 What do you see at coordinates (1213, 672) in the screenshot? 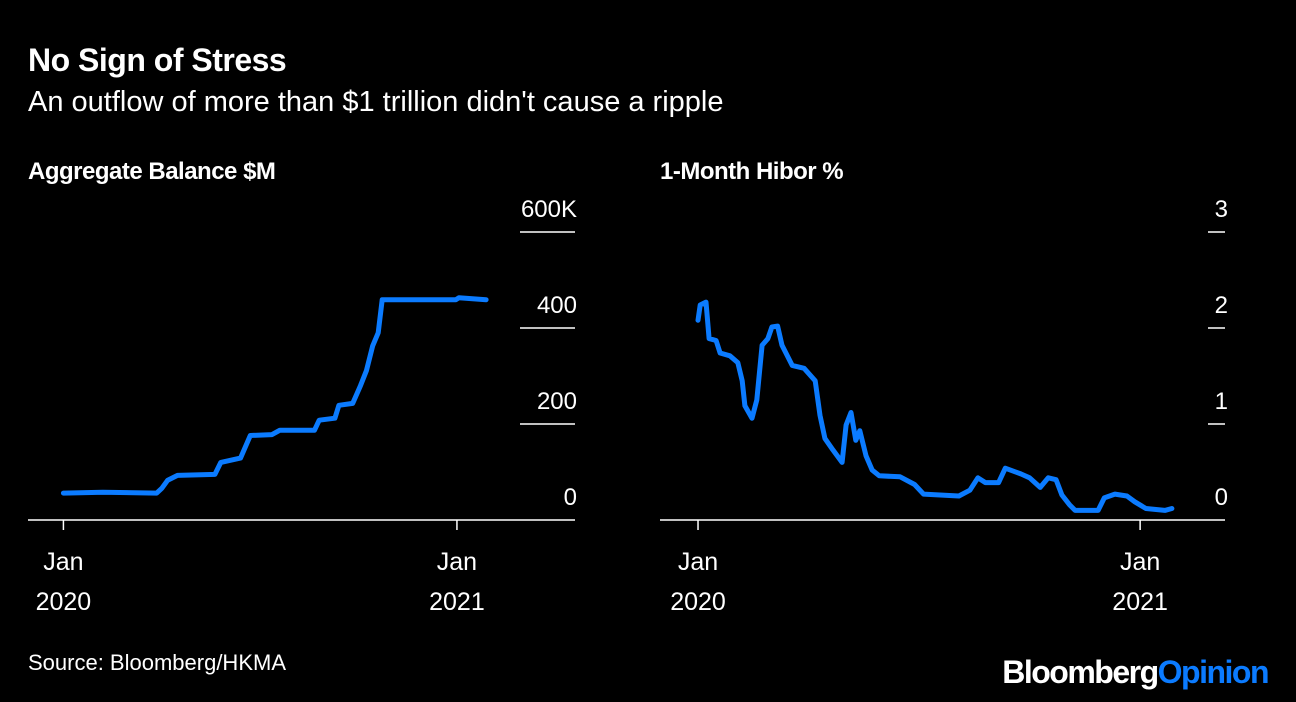
I see `brand-word: Opinion` at bounding box center [1213, 672].